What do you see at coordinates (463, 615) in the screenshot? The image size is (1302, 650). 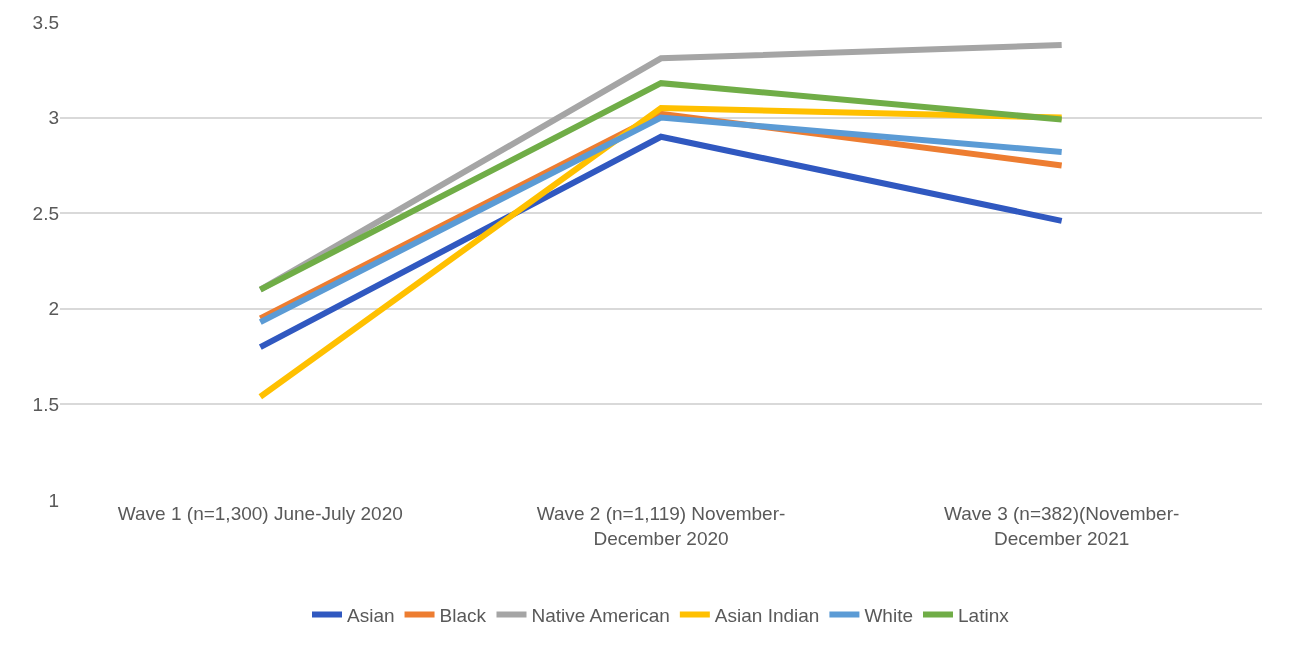 I see `legend-label: Black` at bounding box center [463, 615].